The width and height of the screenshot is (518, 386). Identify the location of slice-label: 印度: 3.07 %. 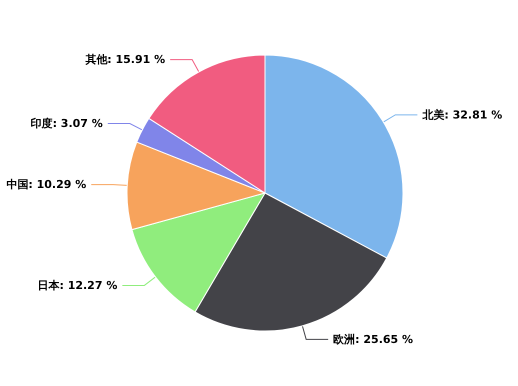
(66, 123).